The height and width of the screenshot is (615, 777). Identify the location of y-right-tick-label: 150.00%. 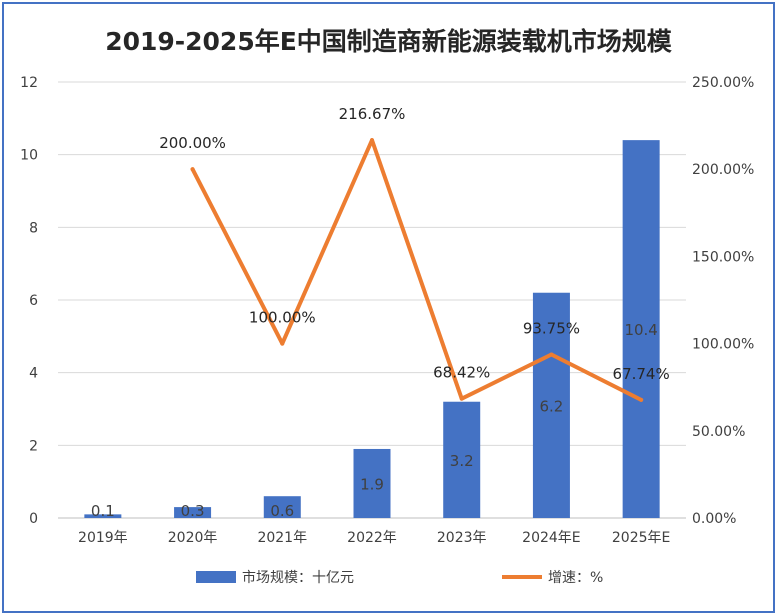
(723, 257).